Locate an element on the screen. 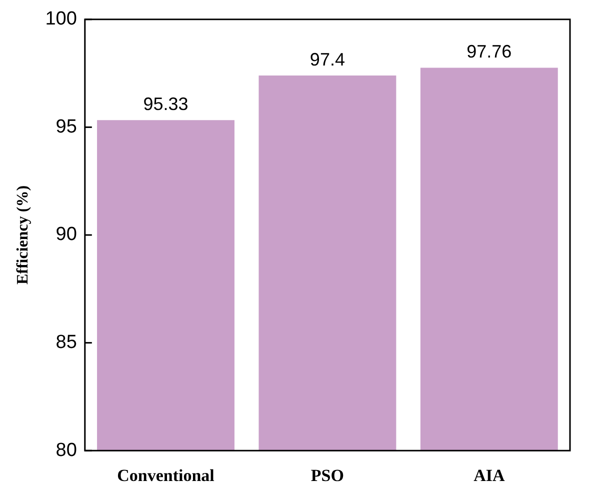  y-tick-label: 90 is located at coordinates (66, 235).